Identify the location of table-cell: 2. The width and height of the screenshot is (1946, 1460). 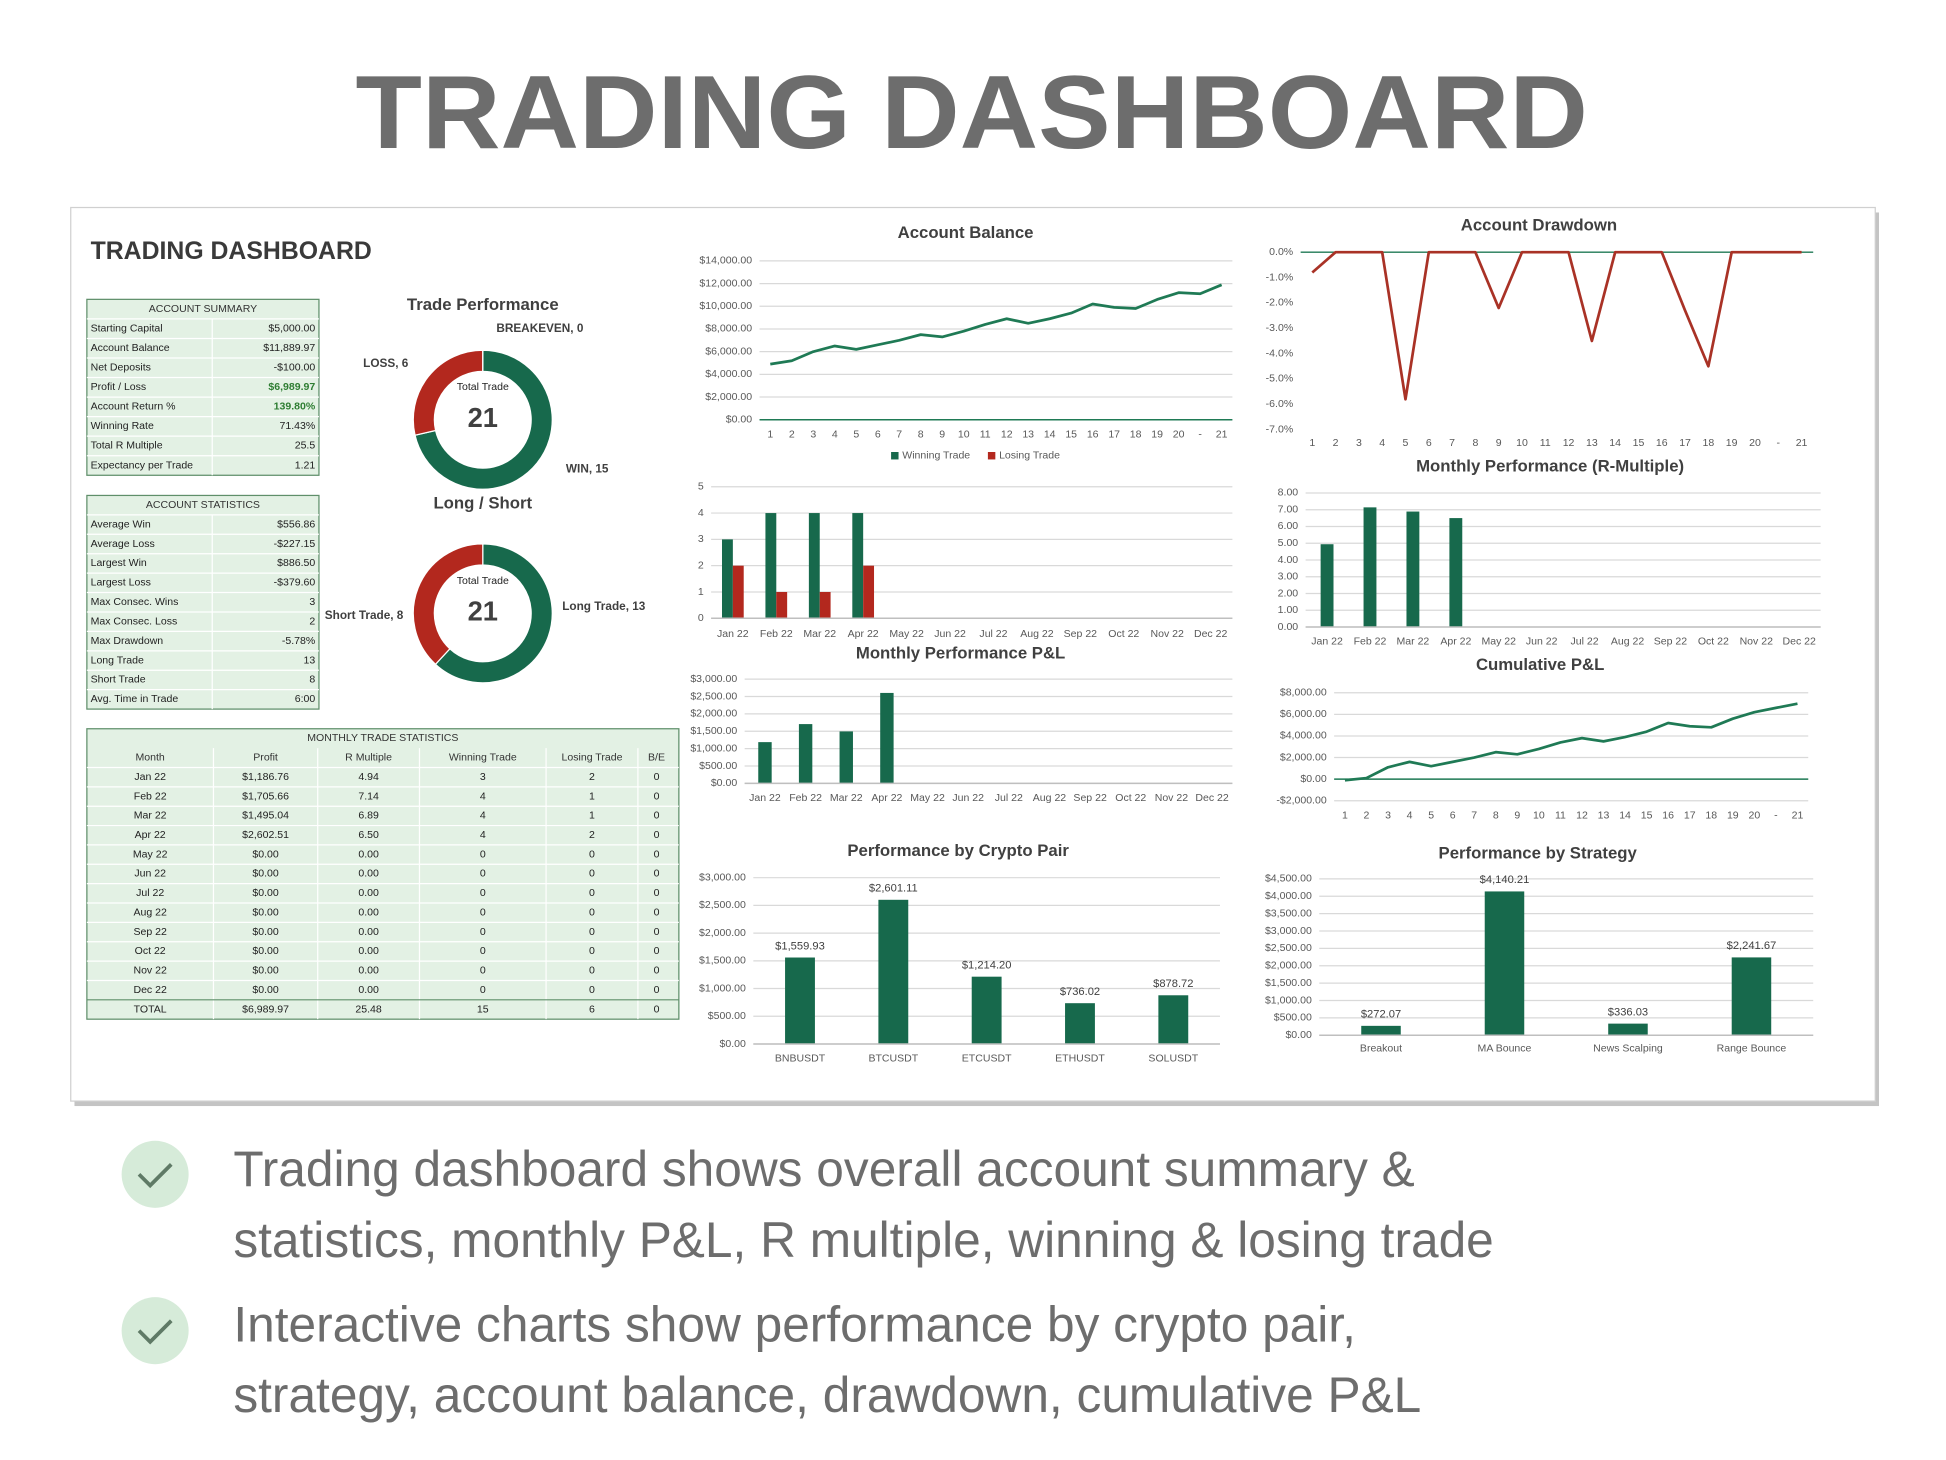
(592, 835).